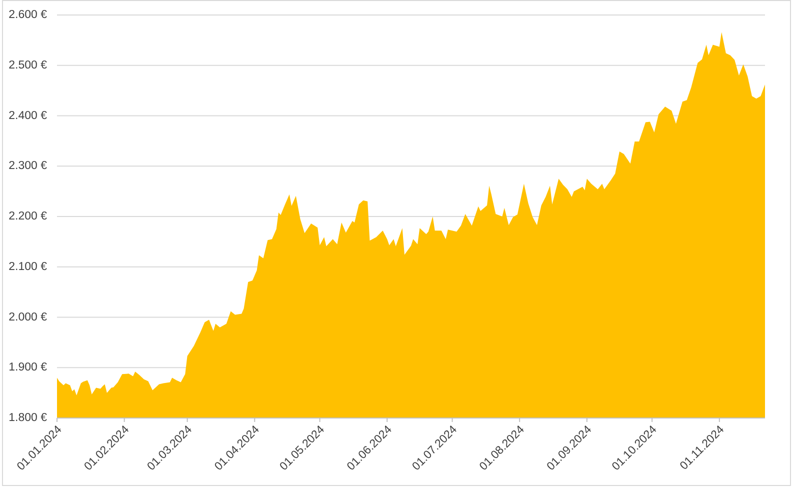 The width and height of the screenshot is (792, 488). Describe the element at coordinates (28, 116) in the screenshot. I see `y-tick-label: 2.400 €` at that location.